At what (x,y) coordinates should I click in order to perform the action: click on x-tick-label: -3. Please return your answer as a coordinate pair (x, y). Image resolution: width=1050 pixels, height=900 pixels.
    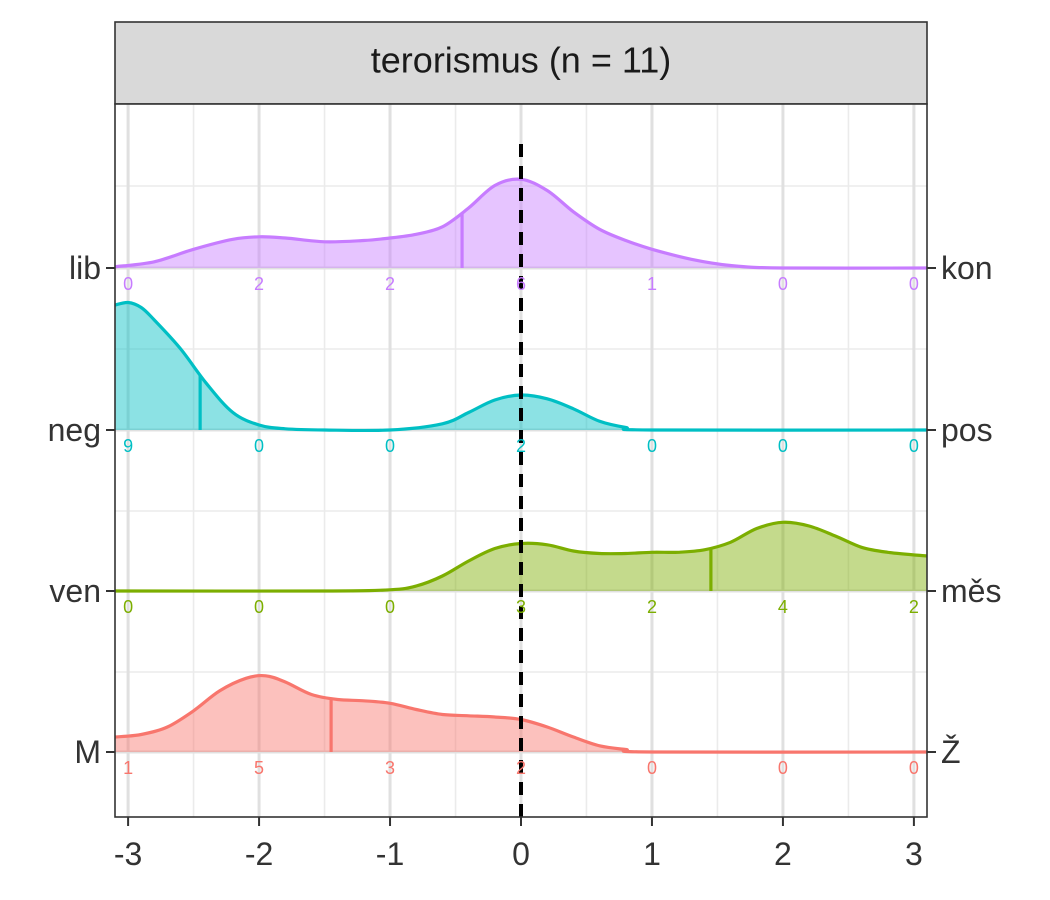
    Looking at the image, I should click on (128, 854).